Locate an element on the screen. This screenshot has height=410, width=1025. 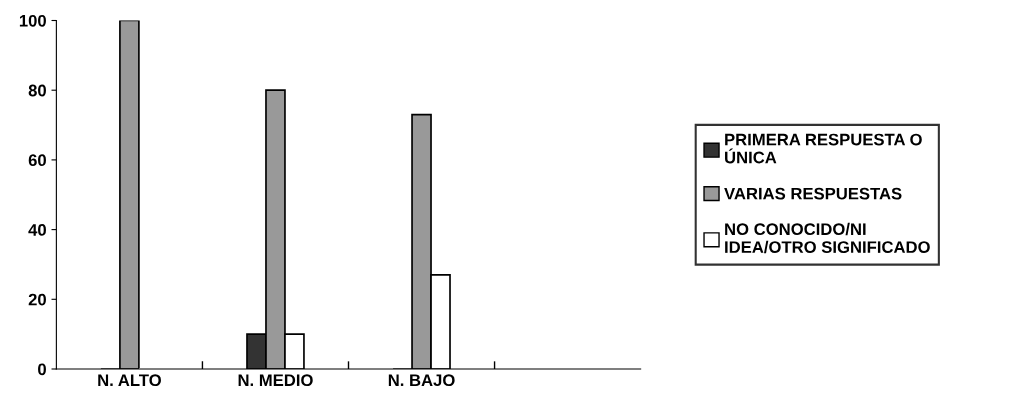
y-tick-label: 60 is located at coordinates (37, 160).